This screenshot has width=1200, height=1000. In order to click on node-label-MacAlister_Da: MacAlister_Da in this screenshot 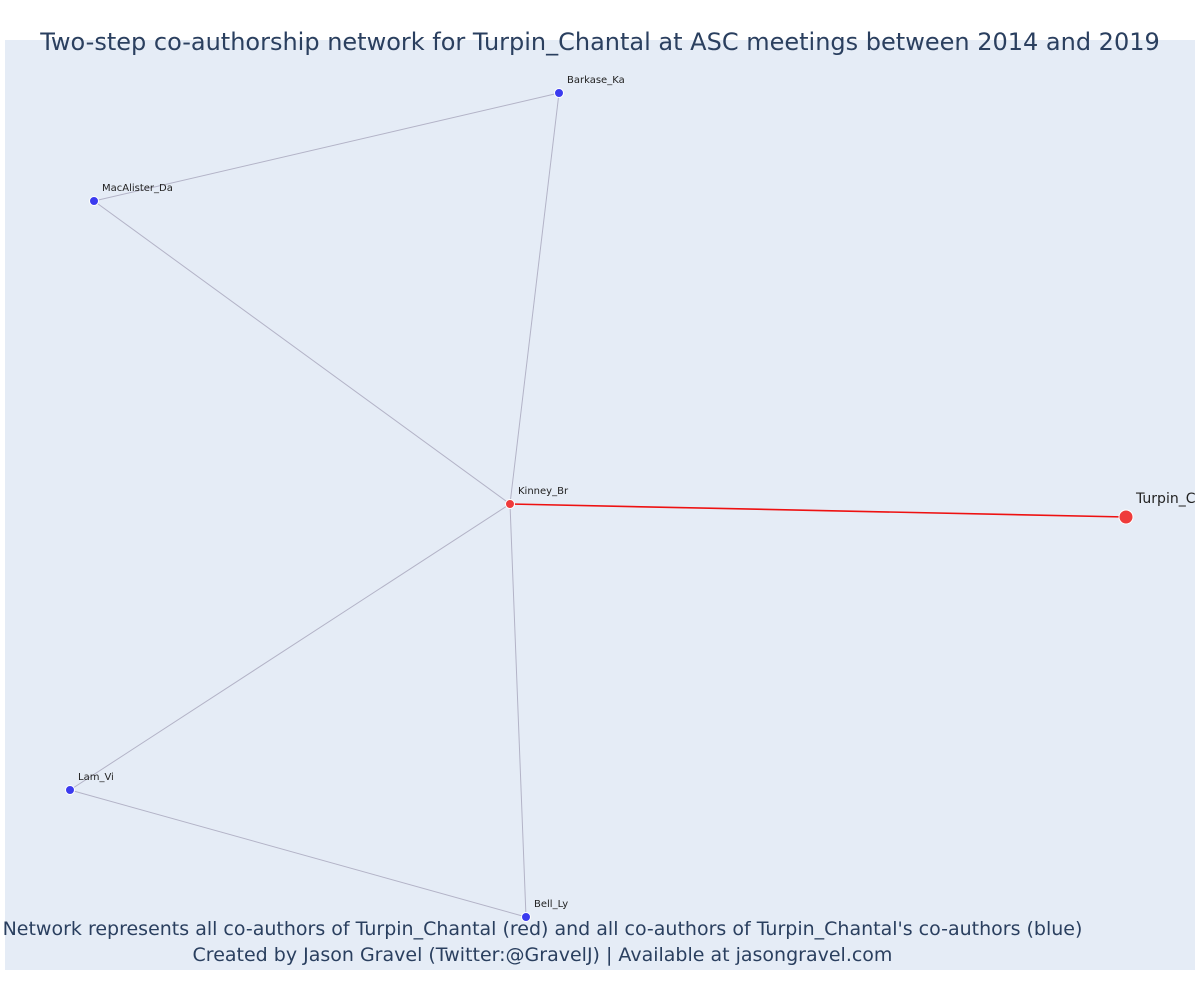, I will do `click(137, 188)`.